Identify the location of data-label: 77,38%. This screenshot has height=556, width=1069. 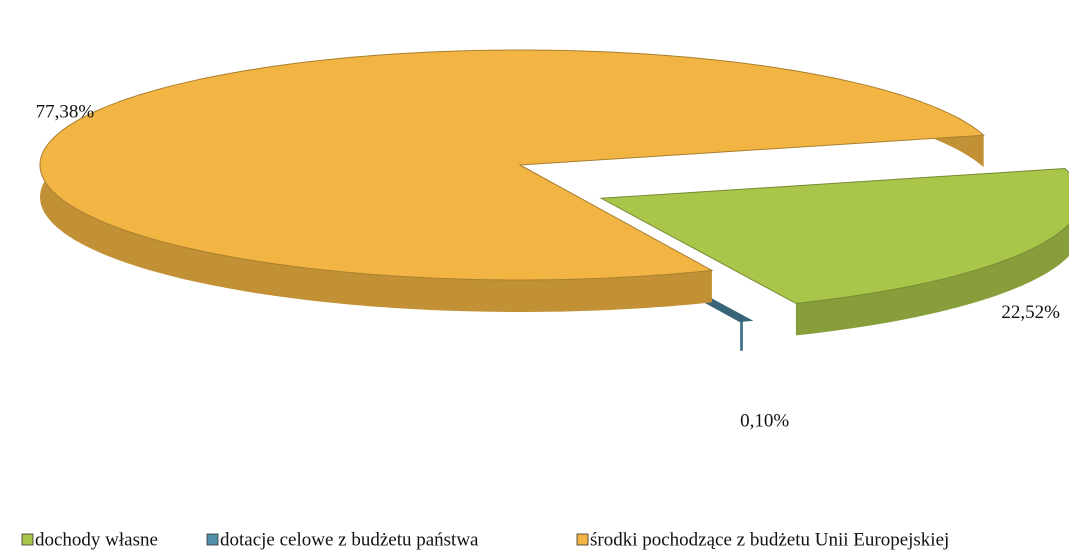
(65, 112).